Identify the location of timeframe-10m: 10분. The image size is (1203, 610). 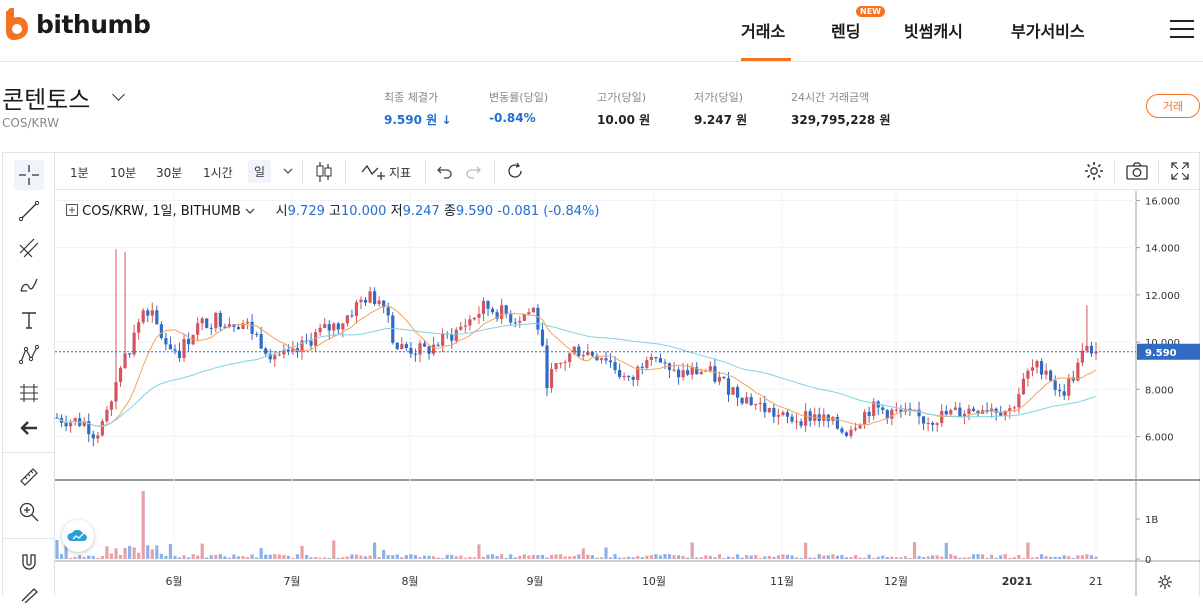
(123, 173).